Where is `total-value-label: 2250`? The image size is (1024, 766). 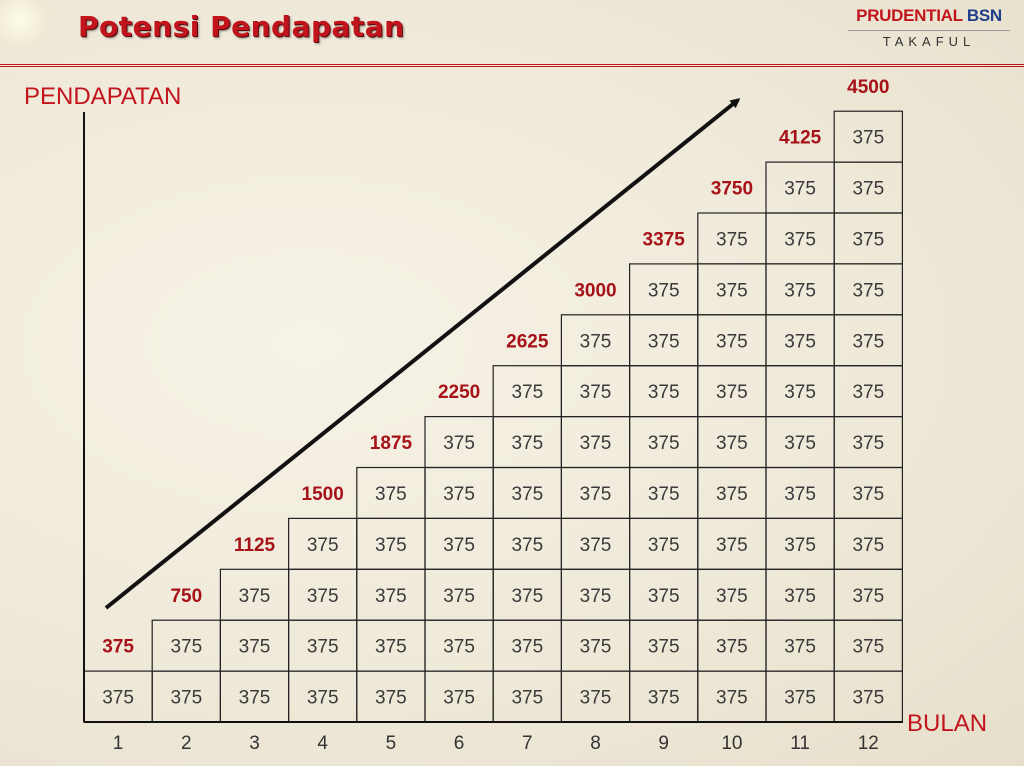
total-value-label: 2250 is located at coordinates (459, 392).